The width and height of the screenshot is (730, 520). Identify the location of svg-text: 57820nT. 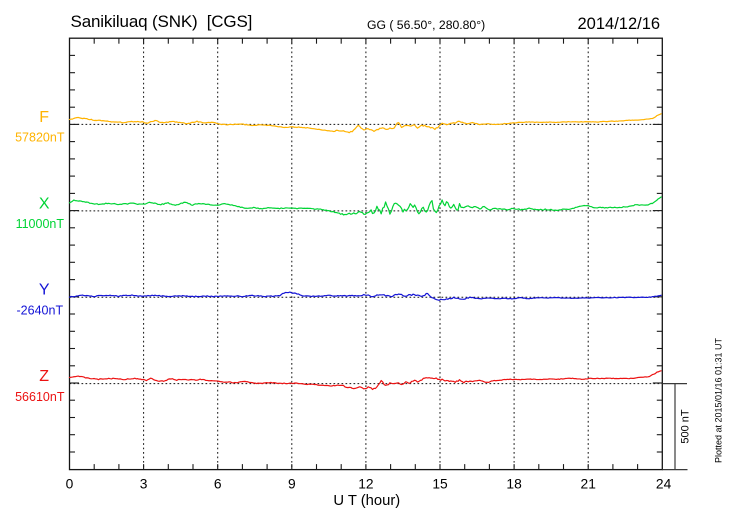
(40, 138).